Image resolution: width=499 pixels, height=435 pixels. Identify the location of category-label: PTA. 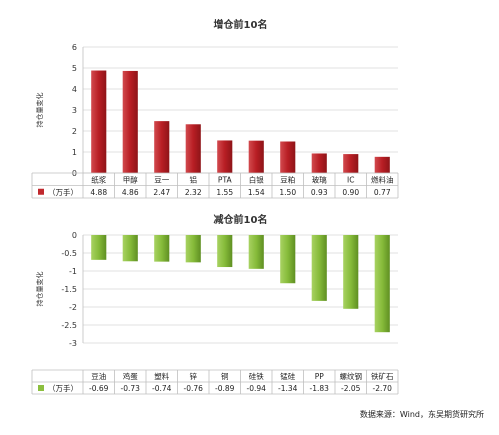
(225, 179).